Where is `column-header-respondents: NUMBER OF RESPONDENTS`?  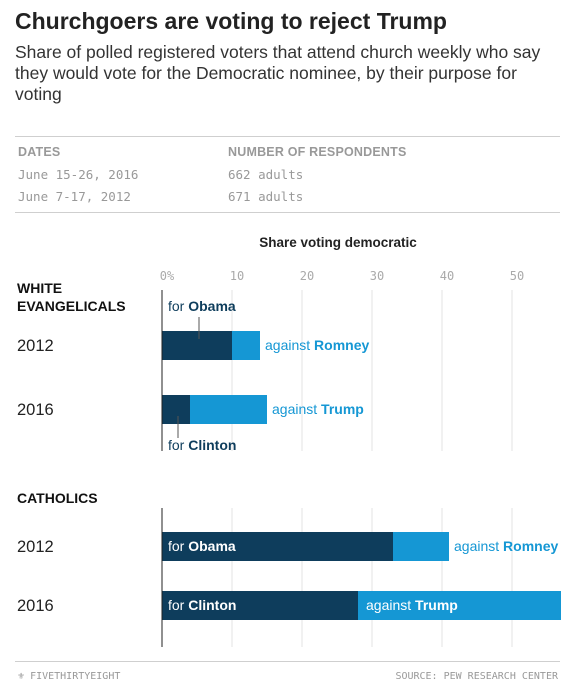
column-header-respondents: NUMBER OF RESPONDENTS is located at coordinates (317, 152).